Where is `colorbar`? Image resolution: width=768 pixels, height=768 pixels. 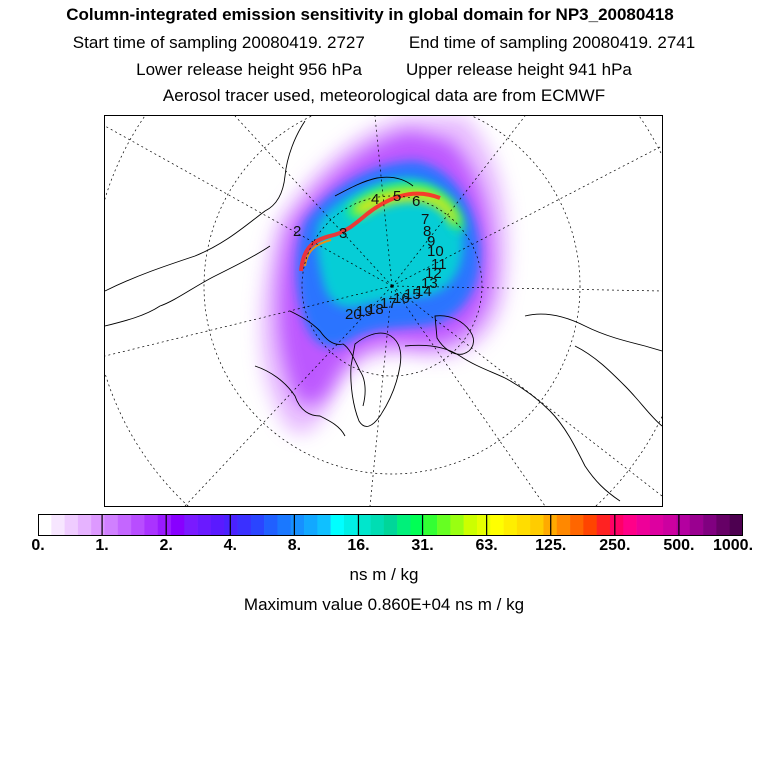 colorbar is located at coordinates (390, 525).